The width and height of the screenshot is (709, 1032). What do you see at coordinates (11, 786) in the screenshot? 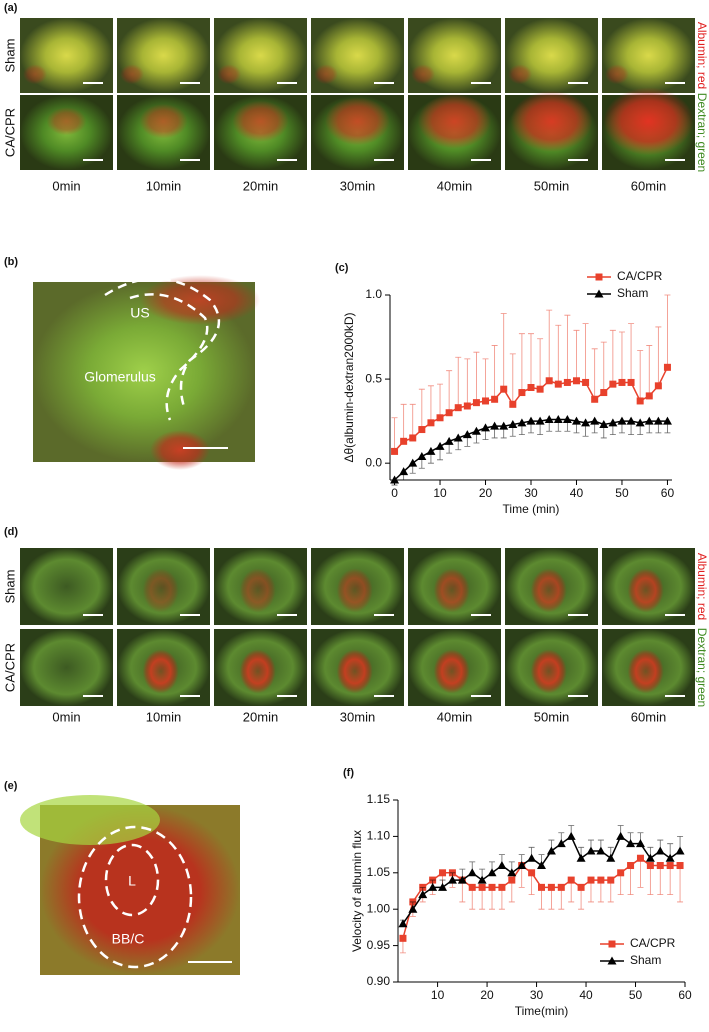
I see `panel-label: (e)` at bounding box center [11, 786].